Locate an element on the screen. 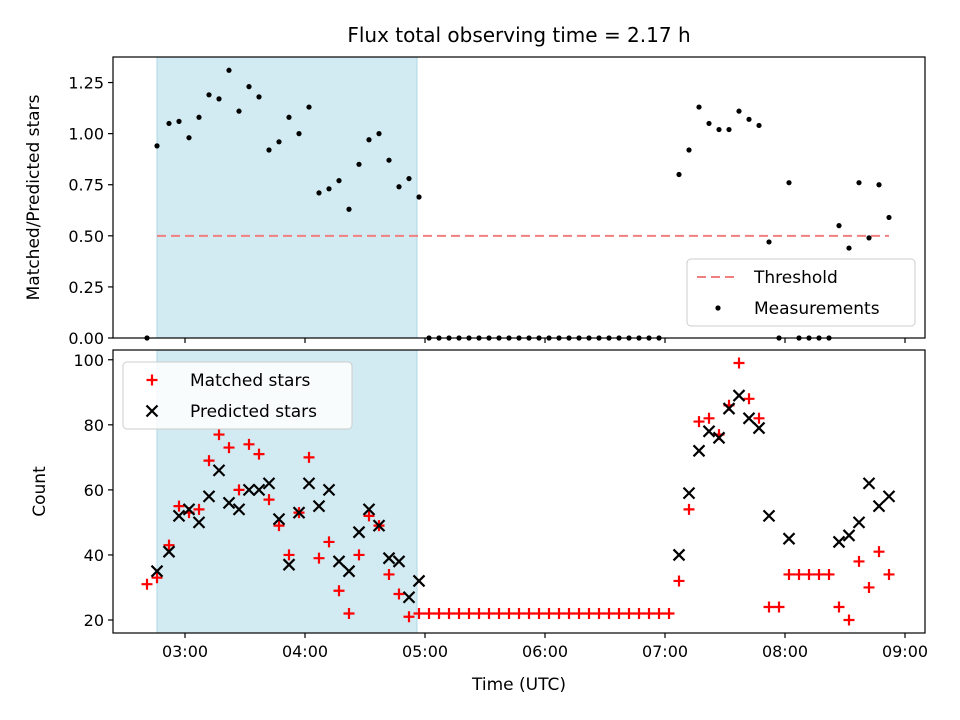 The height and width of the screenshot is (720, 960). y-tick-label: 20 is located at coordinates (94, 620).